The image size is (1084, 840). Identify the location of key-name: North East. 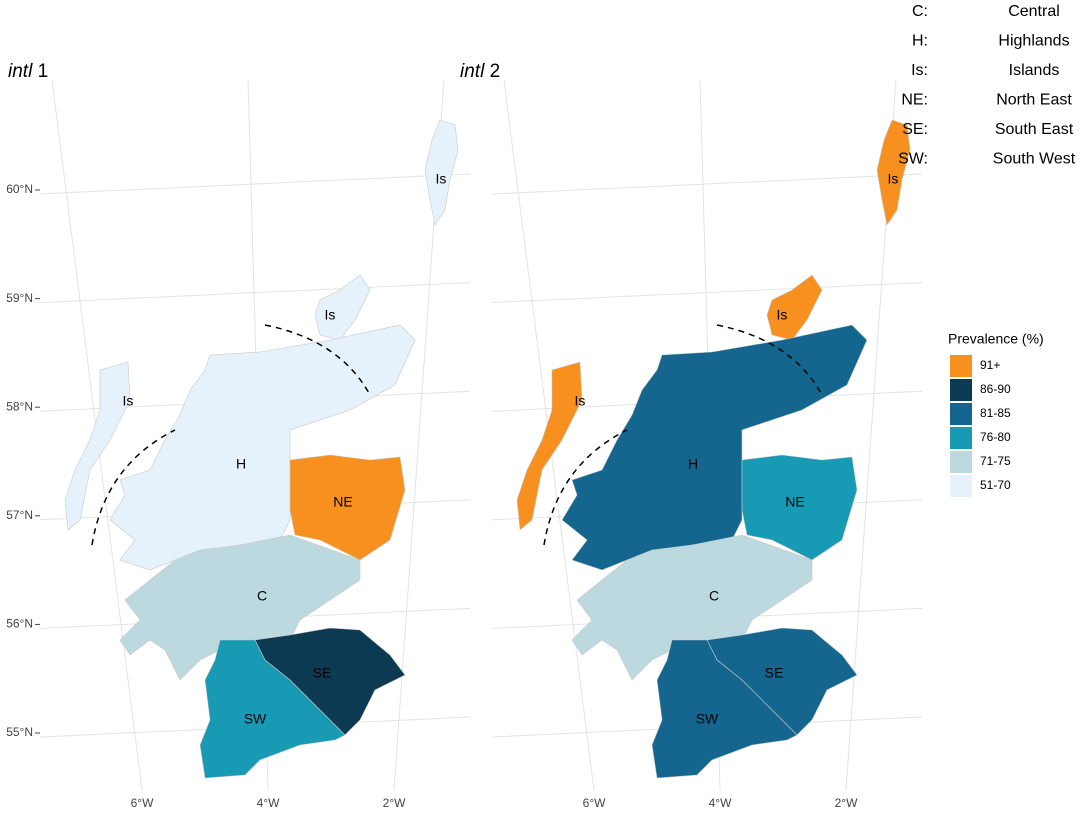
(1034, 100).